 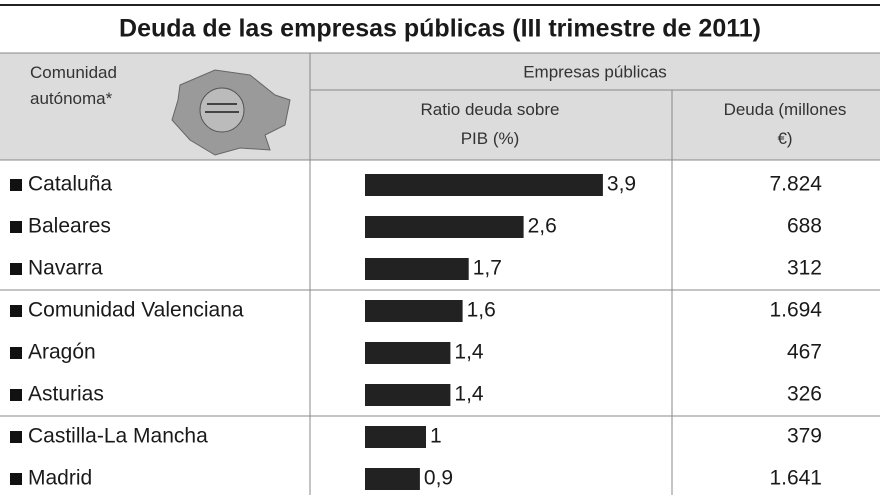 I want to click on bar-label: 2,6, so click(x=542, y=226).